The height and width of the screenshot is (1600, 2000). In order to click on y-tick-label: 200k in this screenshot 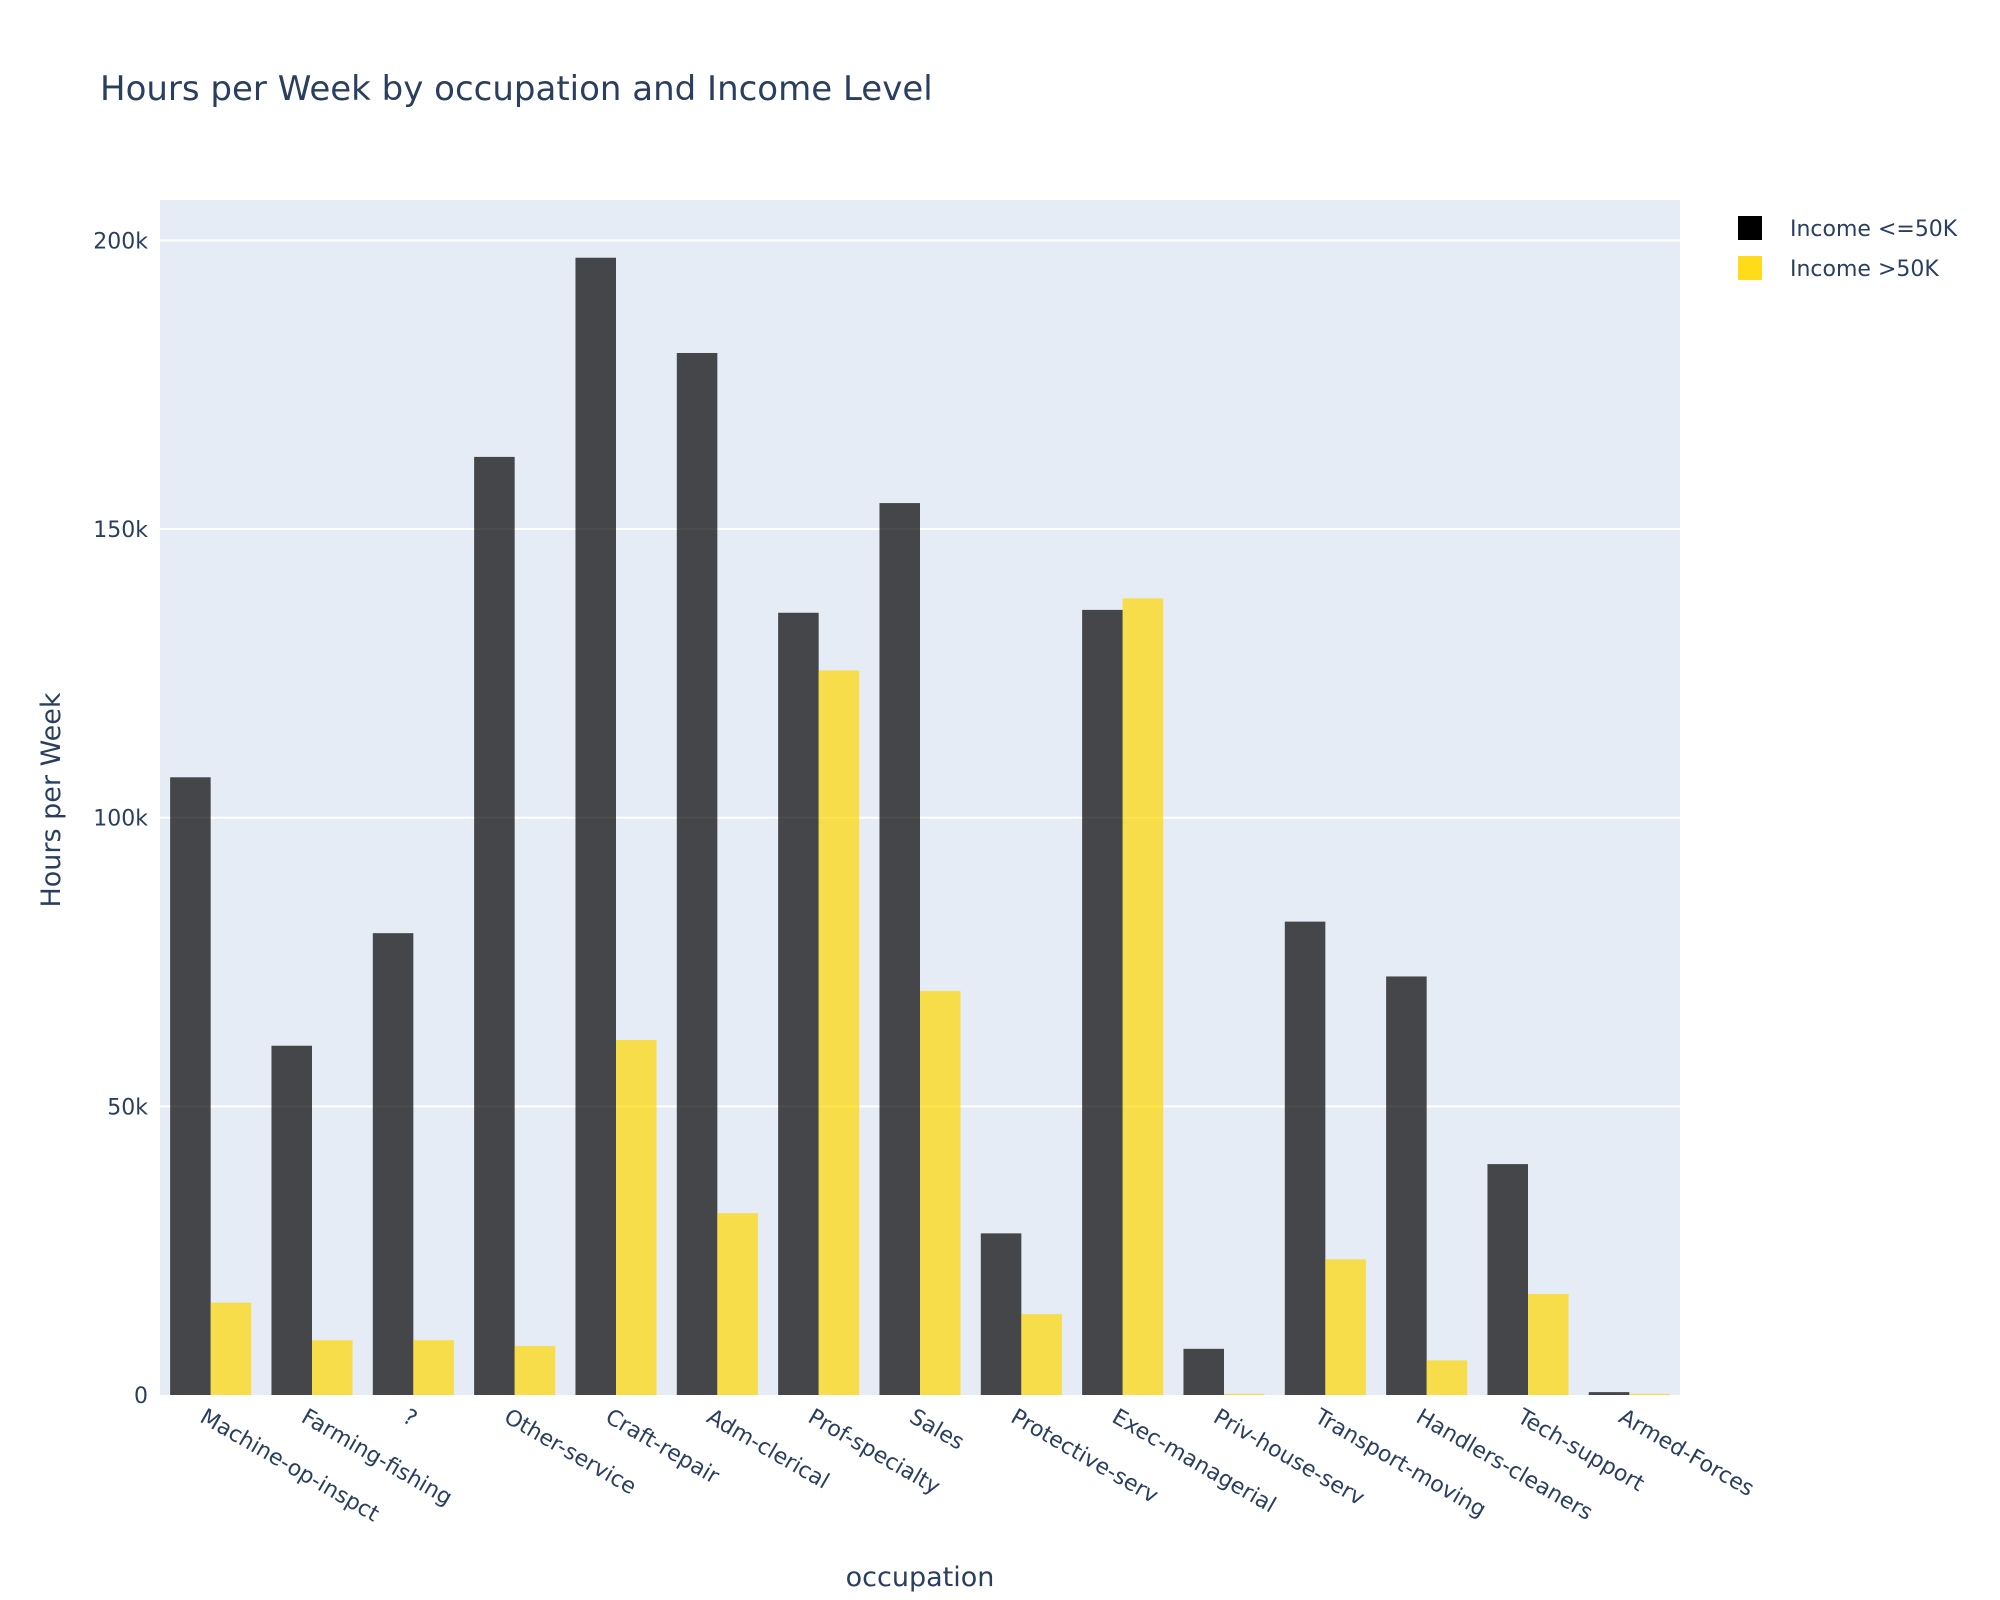, I will do `click(120, 241)`.